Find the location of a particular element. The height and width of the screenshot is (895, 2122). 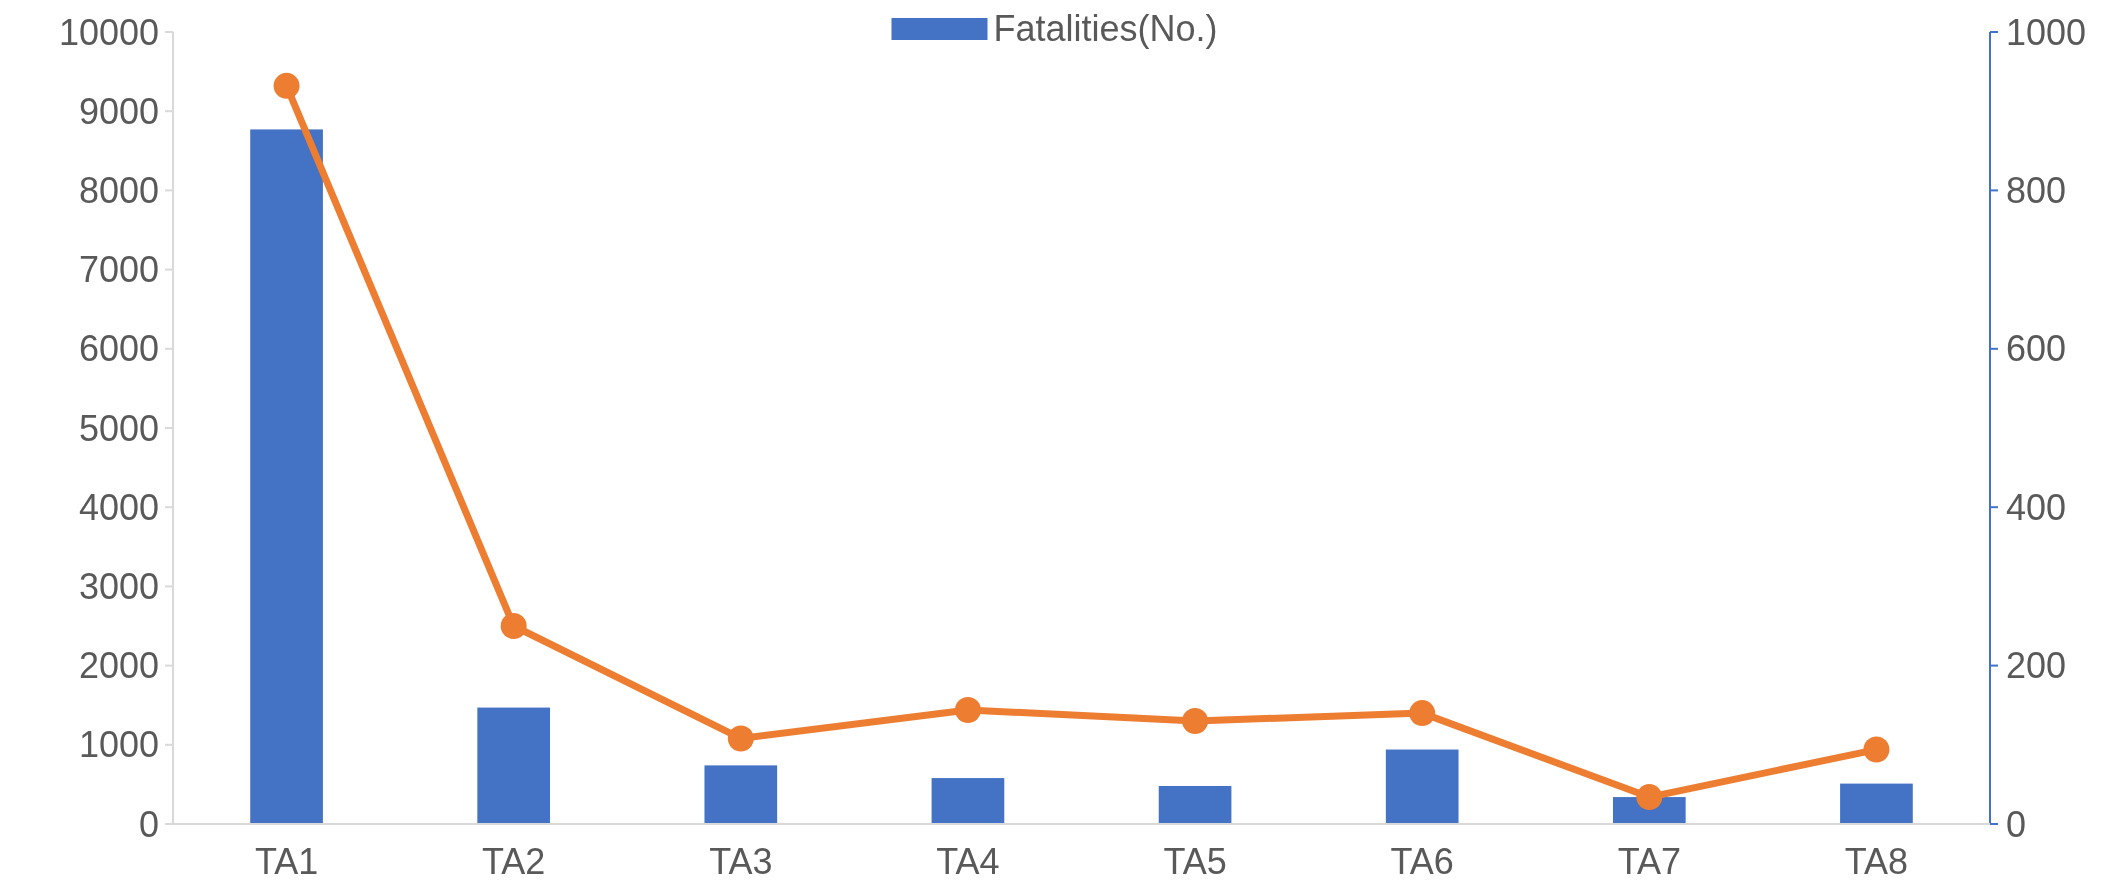

y-tick-label: 4000 is located at coordinates (118, 507).